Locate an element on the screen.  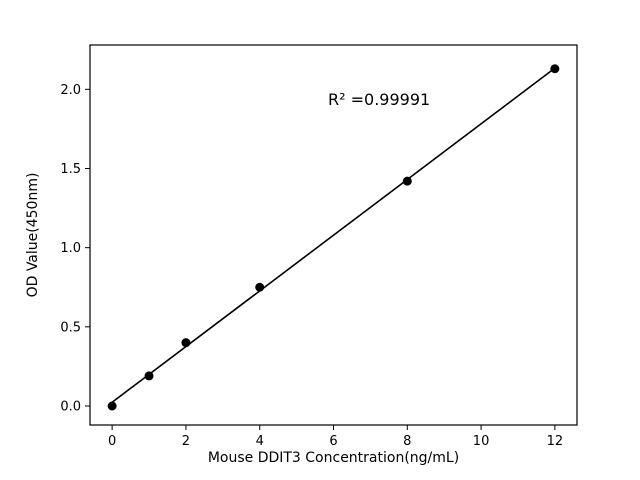
r-squared-annotation: R² =0.99991 is located at coordinates (379, 99).